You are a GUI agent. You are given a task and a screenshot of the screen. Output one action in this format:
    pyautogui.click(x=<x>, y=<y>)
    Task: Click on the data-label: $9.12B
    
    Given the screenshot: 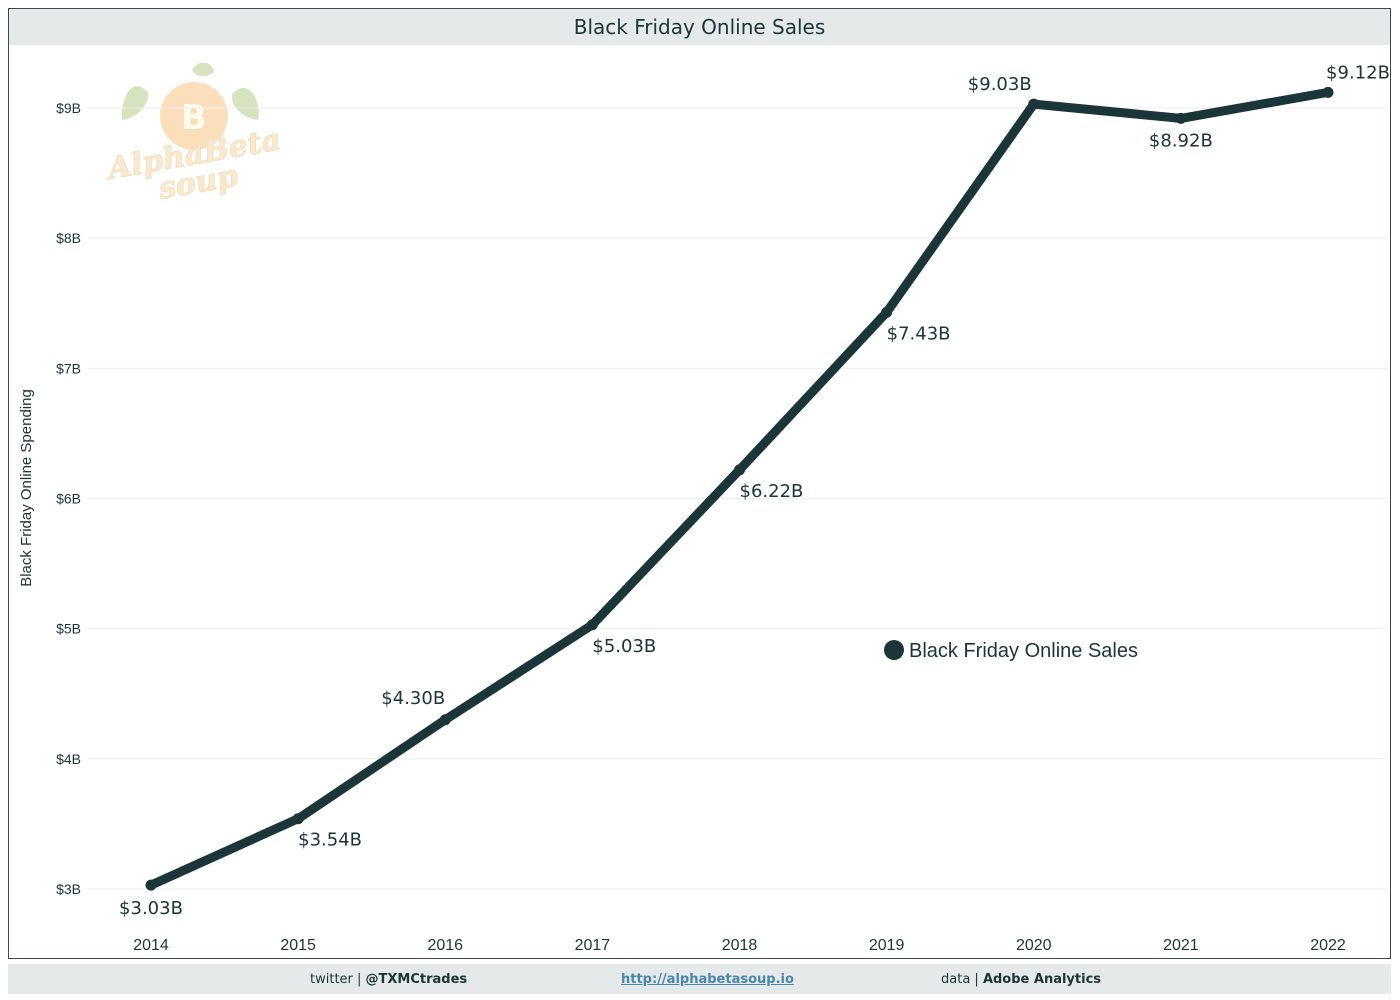 What is the action you would take?
    pyautogui.click(x=1358, y=72)
    